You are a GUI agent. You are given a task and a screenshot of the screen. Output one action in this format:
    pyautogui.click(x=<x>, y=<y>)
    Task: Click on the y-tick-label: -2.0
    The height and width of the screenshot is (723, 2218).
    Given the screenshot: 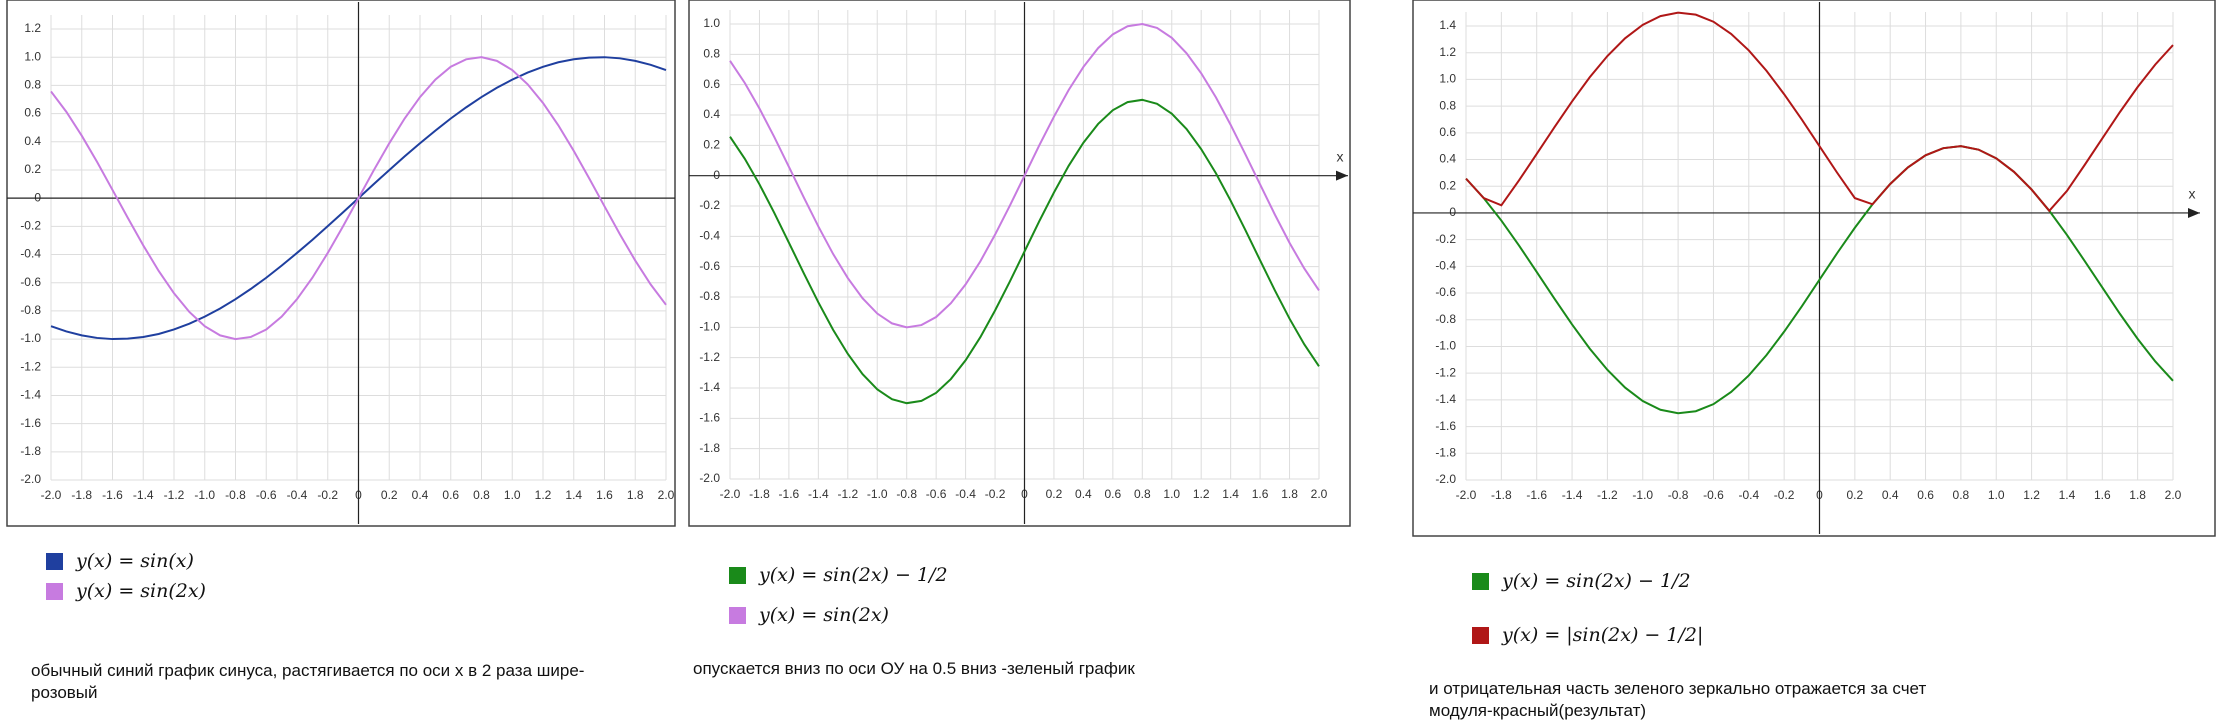 What is the action you would take?
    pyautogui.click(x=709, y=478)
    